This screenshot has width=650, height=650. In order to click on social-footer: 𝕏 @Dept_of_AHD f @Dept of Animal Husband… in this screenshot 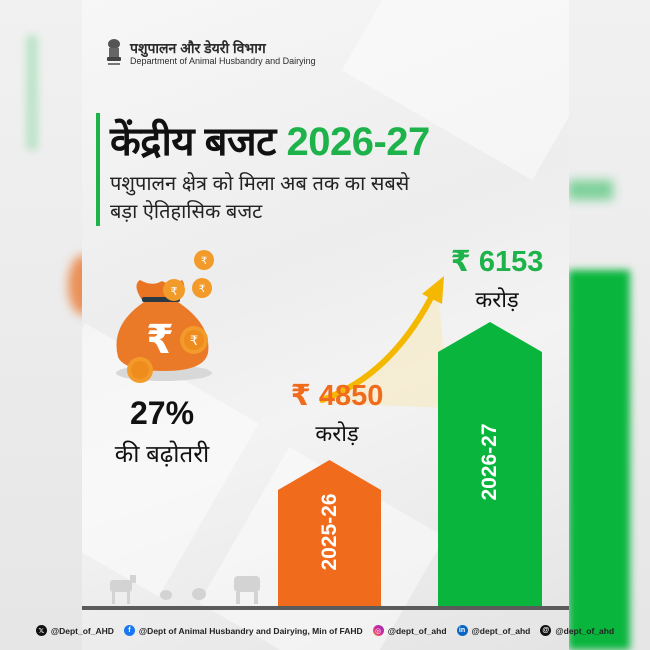, I will do `click(325, 630)`.